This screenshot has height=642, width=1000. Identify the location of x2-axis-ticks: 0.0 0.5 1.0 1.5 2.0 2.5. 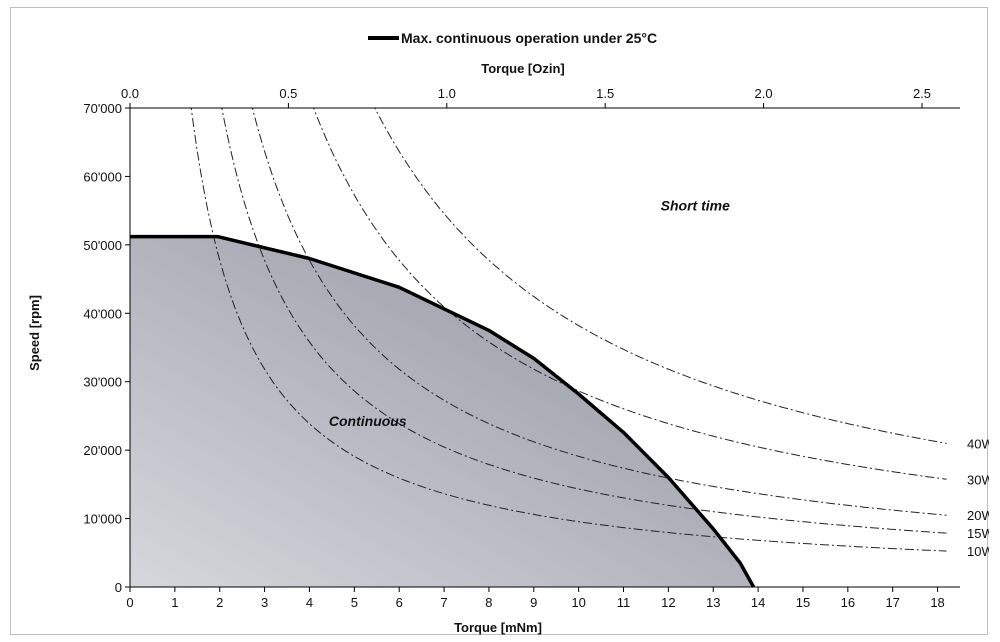
(526, 97).